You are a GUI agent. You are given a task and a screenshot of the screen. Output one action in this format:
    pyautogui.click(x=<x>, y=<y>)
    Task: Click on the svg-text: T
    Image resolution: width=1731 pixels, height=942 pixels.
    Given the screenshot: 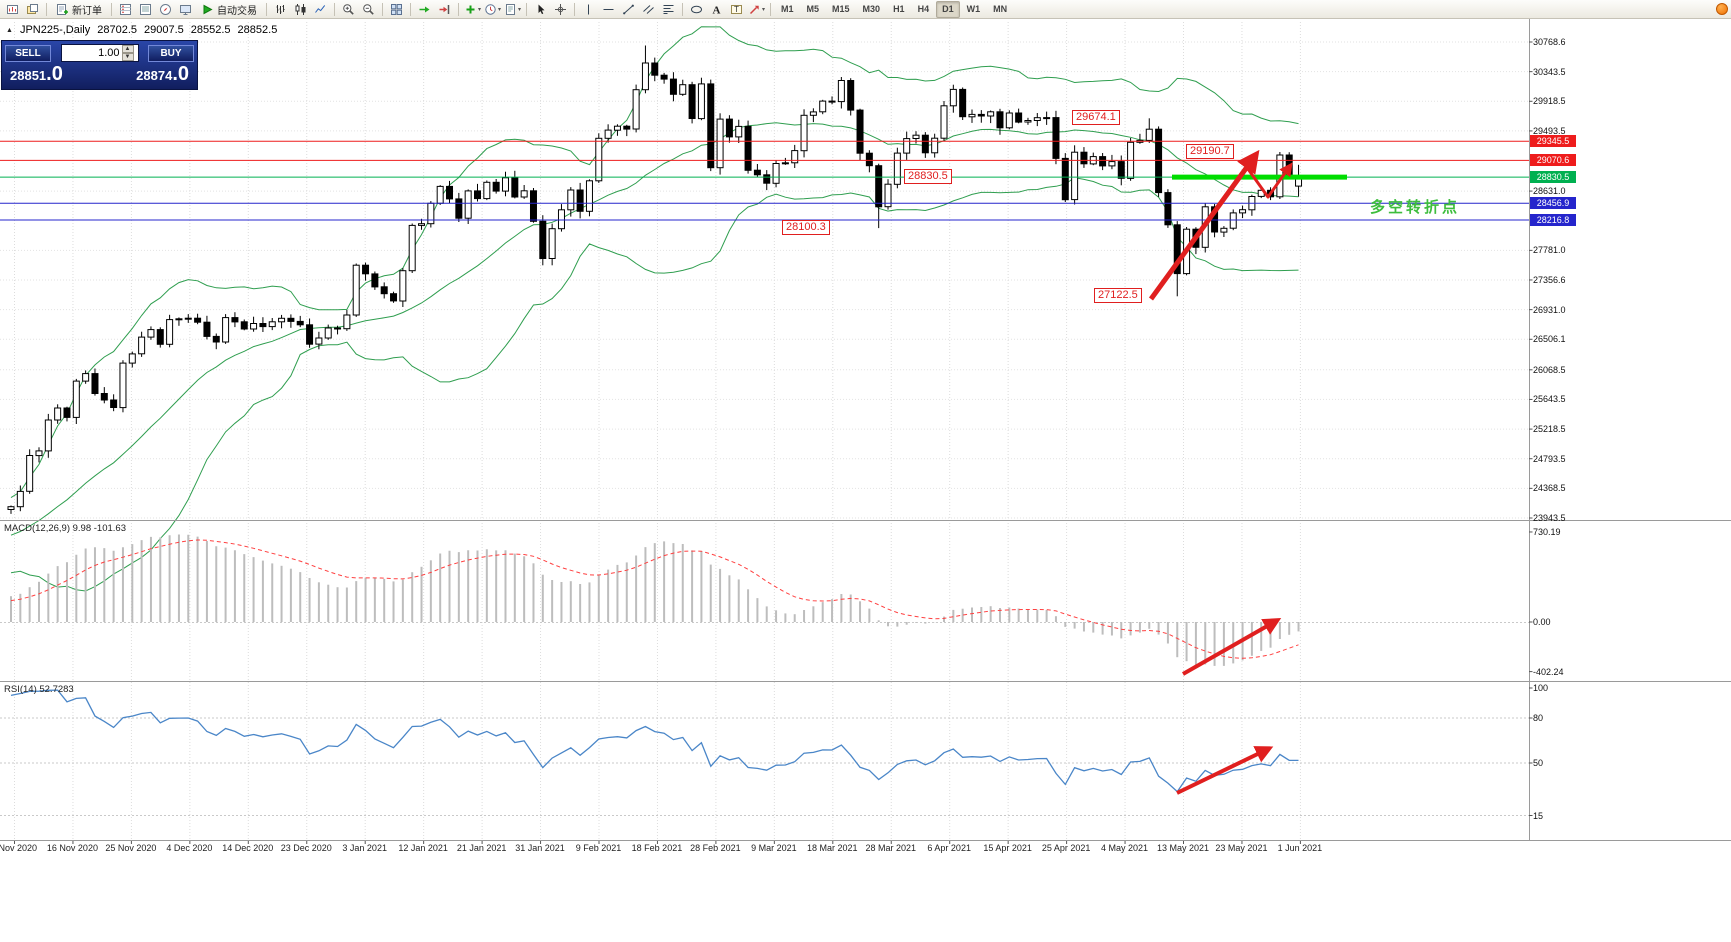 What is the action you would take?
    pyautogui.click(x=736, y=9)
    